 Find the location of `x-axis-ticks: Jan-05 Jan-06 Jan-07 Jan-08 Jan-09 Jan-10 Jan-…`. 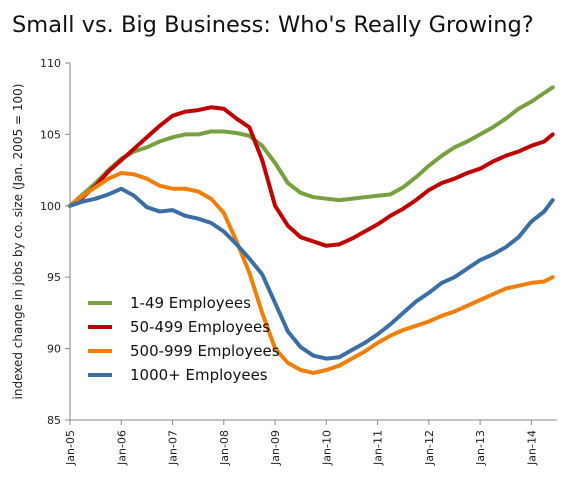

x-axis-ticks: Jan-05 Jan-06 Jan-07 Jan-08 Jan-09 Jan-10 Jan-… is located at coordinates (301, 443).